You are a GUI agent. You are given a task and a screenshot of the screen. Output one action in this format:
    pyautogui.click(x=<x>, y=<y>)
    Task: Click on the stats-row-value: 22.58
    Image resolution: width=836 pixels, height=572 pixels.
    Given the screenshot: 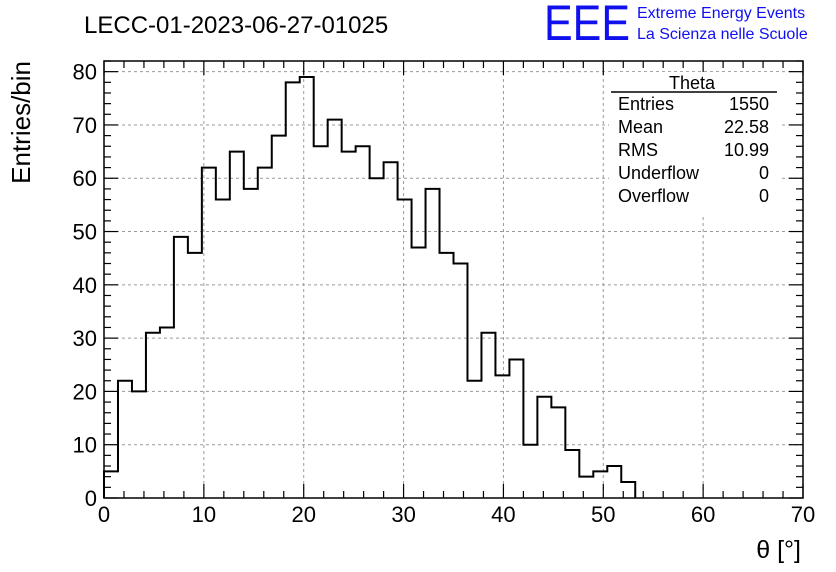 What is the action you would take?
    pyautogui.click(x=746, y=127)
    